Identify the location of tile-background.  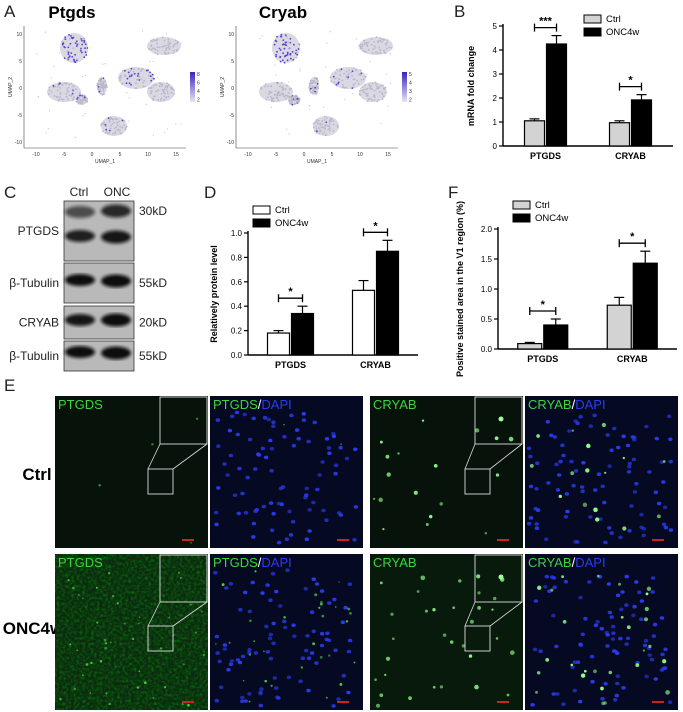
(286, 632).